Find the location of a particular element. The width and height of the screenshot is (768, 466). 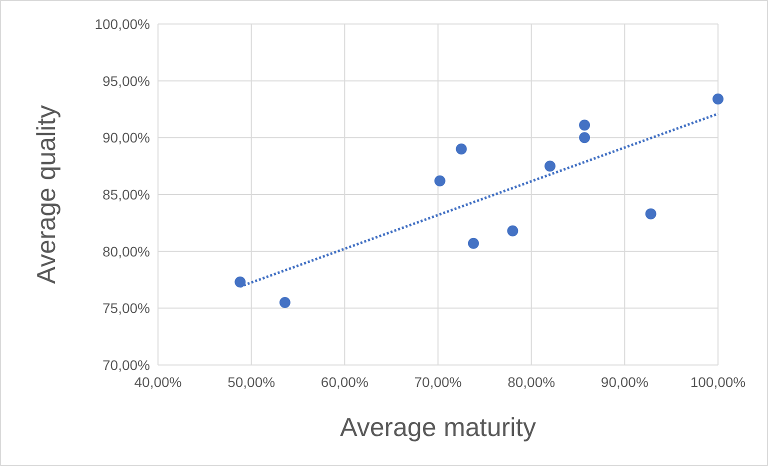

y-tick-label: 80,00% is located at coordinates (126, 251).